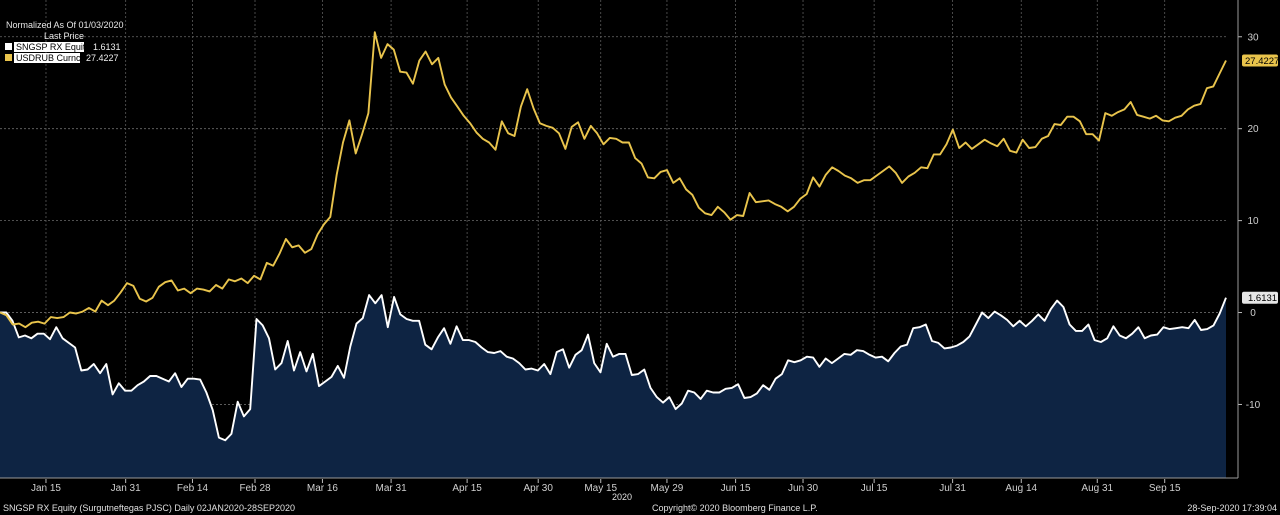 This screenshot has height=515, width=1280. What do you see at coordinates (65, 25) in the screenshot?
I see `chart-title: Normalized As Of 01/03/2020` at bounding box center [65, 25].